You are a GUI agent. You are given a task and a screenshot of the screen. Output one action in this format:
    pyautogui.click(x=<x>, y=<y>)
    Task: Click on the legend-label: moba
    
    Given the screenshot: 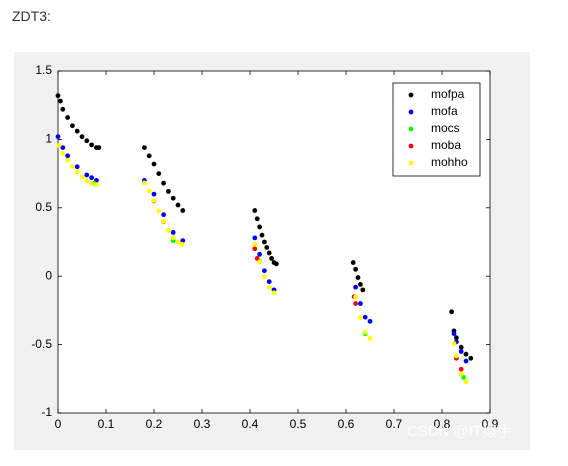 What is the action you would take?
    pyautogui.click(x=446, y=145)
    